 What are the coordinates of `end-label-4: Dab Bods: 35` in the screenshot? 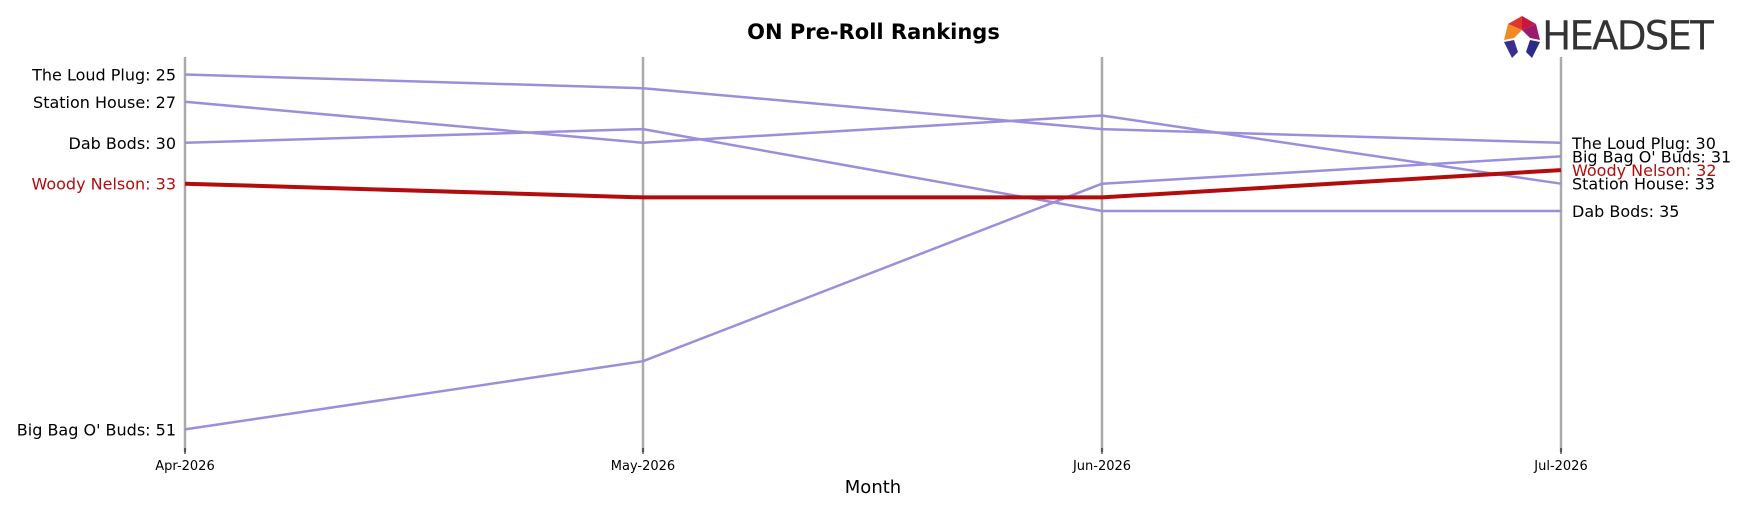 It's located at (1625, 211).